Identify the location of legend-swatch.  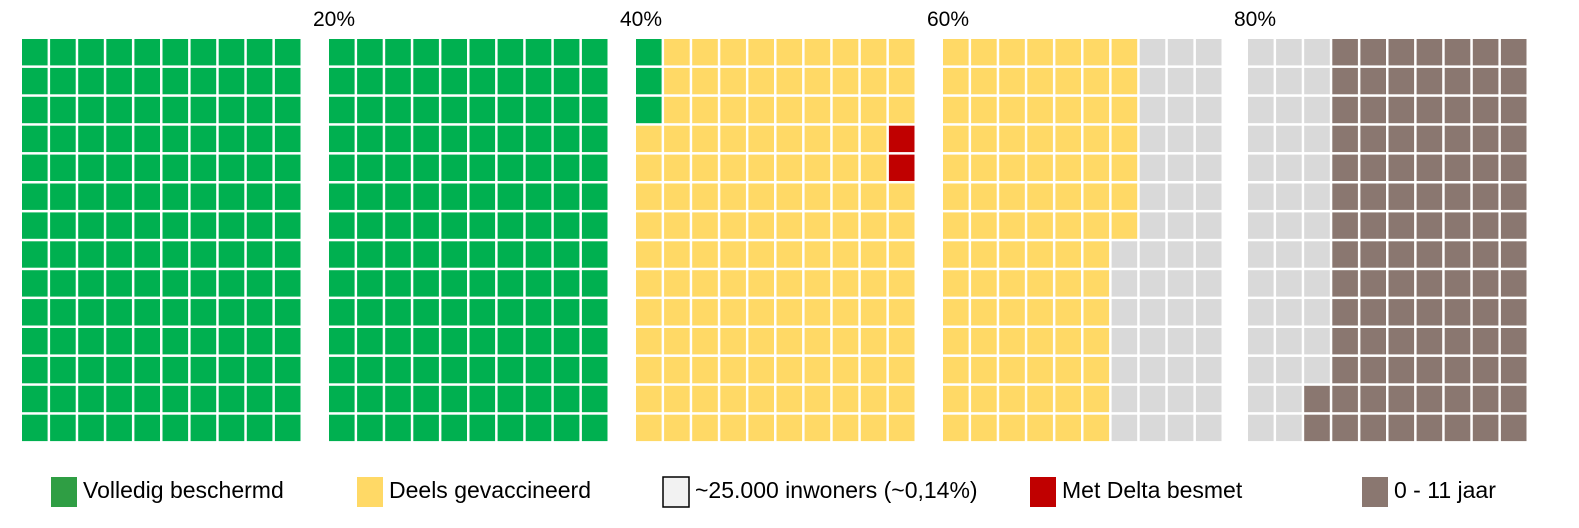
(64, 492).